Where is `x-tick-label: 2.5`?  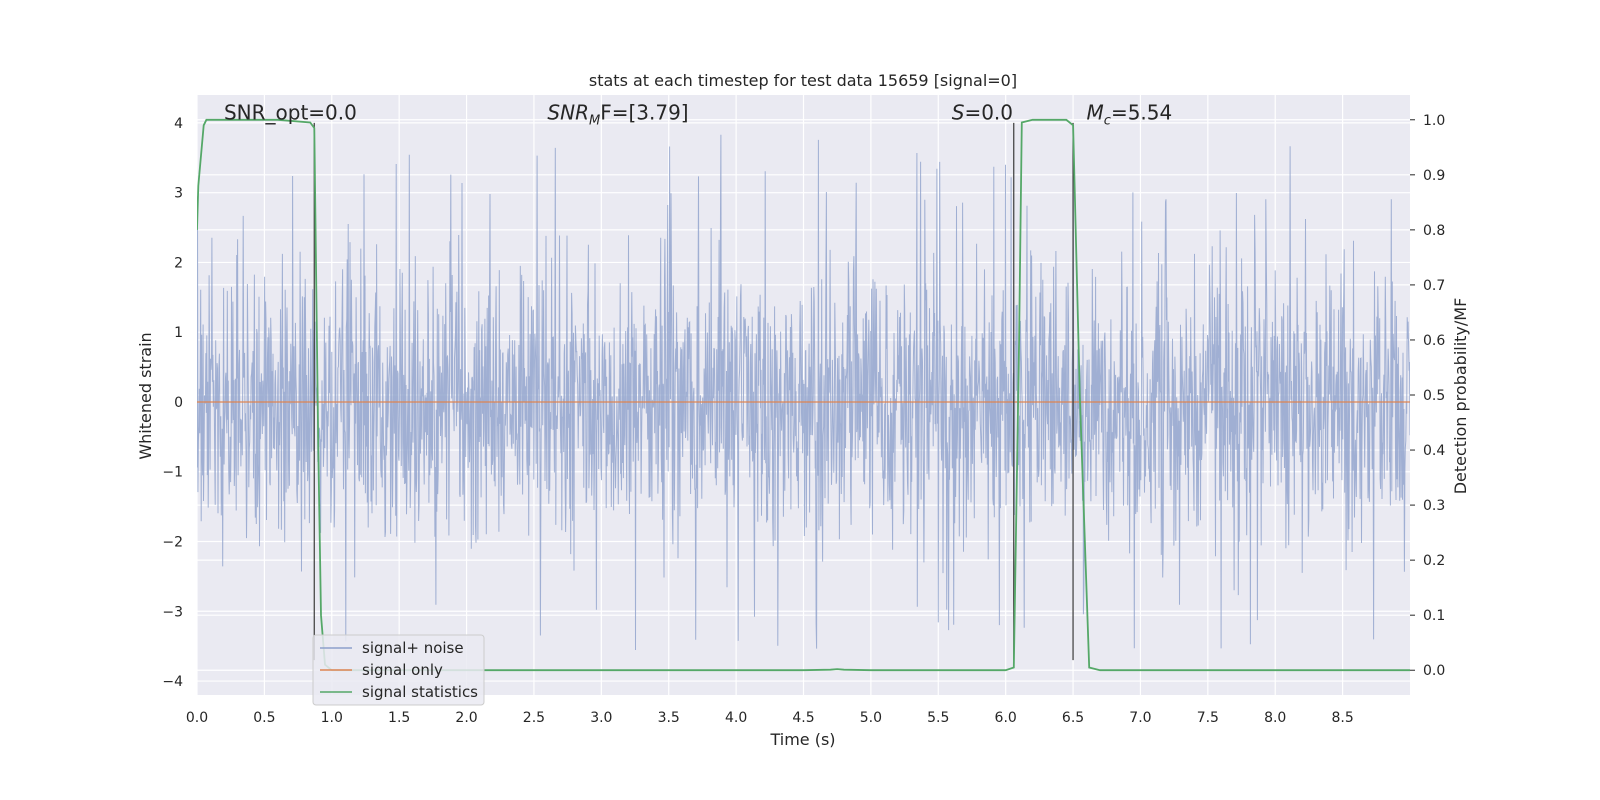
x-tick-label: 2.5 is located at coordinates (534, 718).